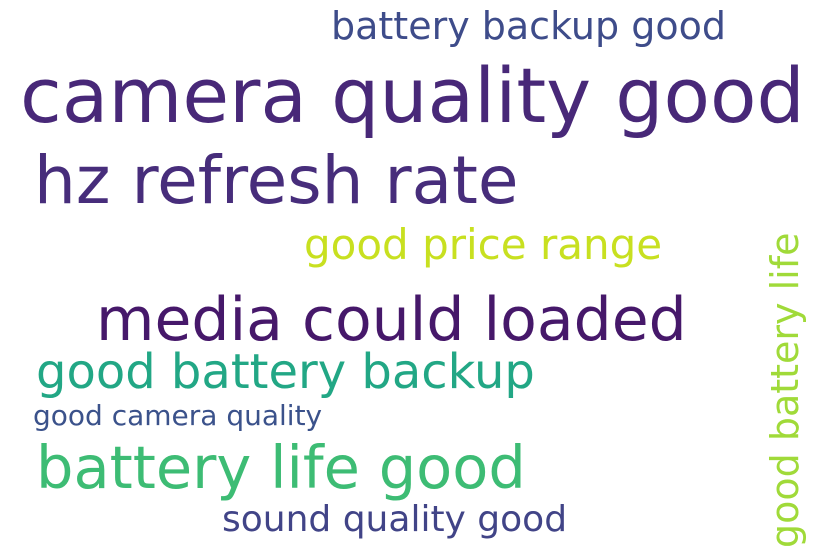 The height and width of the screenshot is (558, 829). Describe the element at coordinates (395, 519) in the screenshot. I see `word-sound-quality-good: sound quality good` at that location.